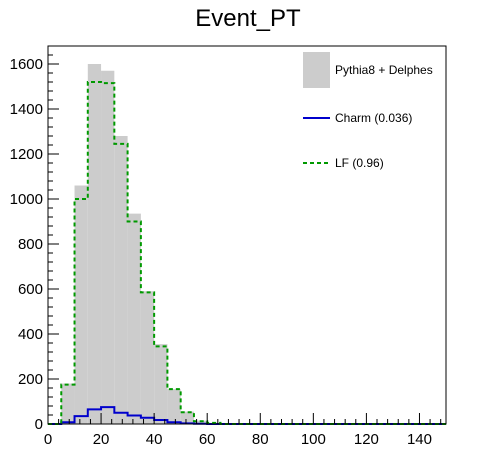 Image resolution: width=496 pixels, height=472 pixels. Describe the element at coordinates (26, 64) in the screenshot. I see `y-tick-label: 1600` at that location.